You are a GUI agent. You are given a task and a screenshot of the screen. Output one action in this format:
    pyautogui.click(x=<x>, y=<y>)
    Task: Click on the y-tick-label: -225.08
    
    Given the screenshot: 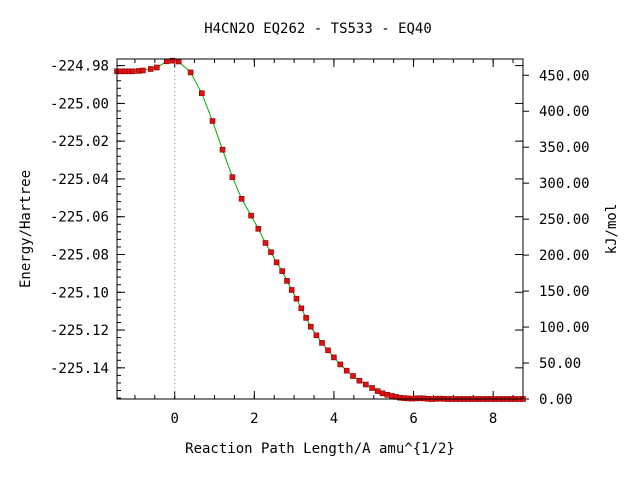 What is the action you would take?
    pyautogui.click(x=79, y=256)
    